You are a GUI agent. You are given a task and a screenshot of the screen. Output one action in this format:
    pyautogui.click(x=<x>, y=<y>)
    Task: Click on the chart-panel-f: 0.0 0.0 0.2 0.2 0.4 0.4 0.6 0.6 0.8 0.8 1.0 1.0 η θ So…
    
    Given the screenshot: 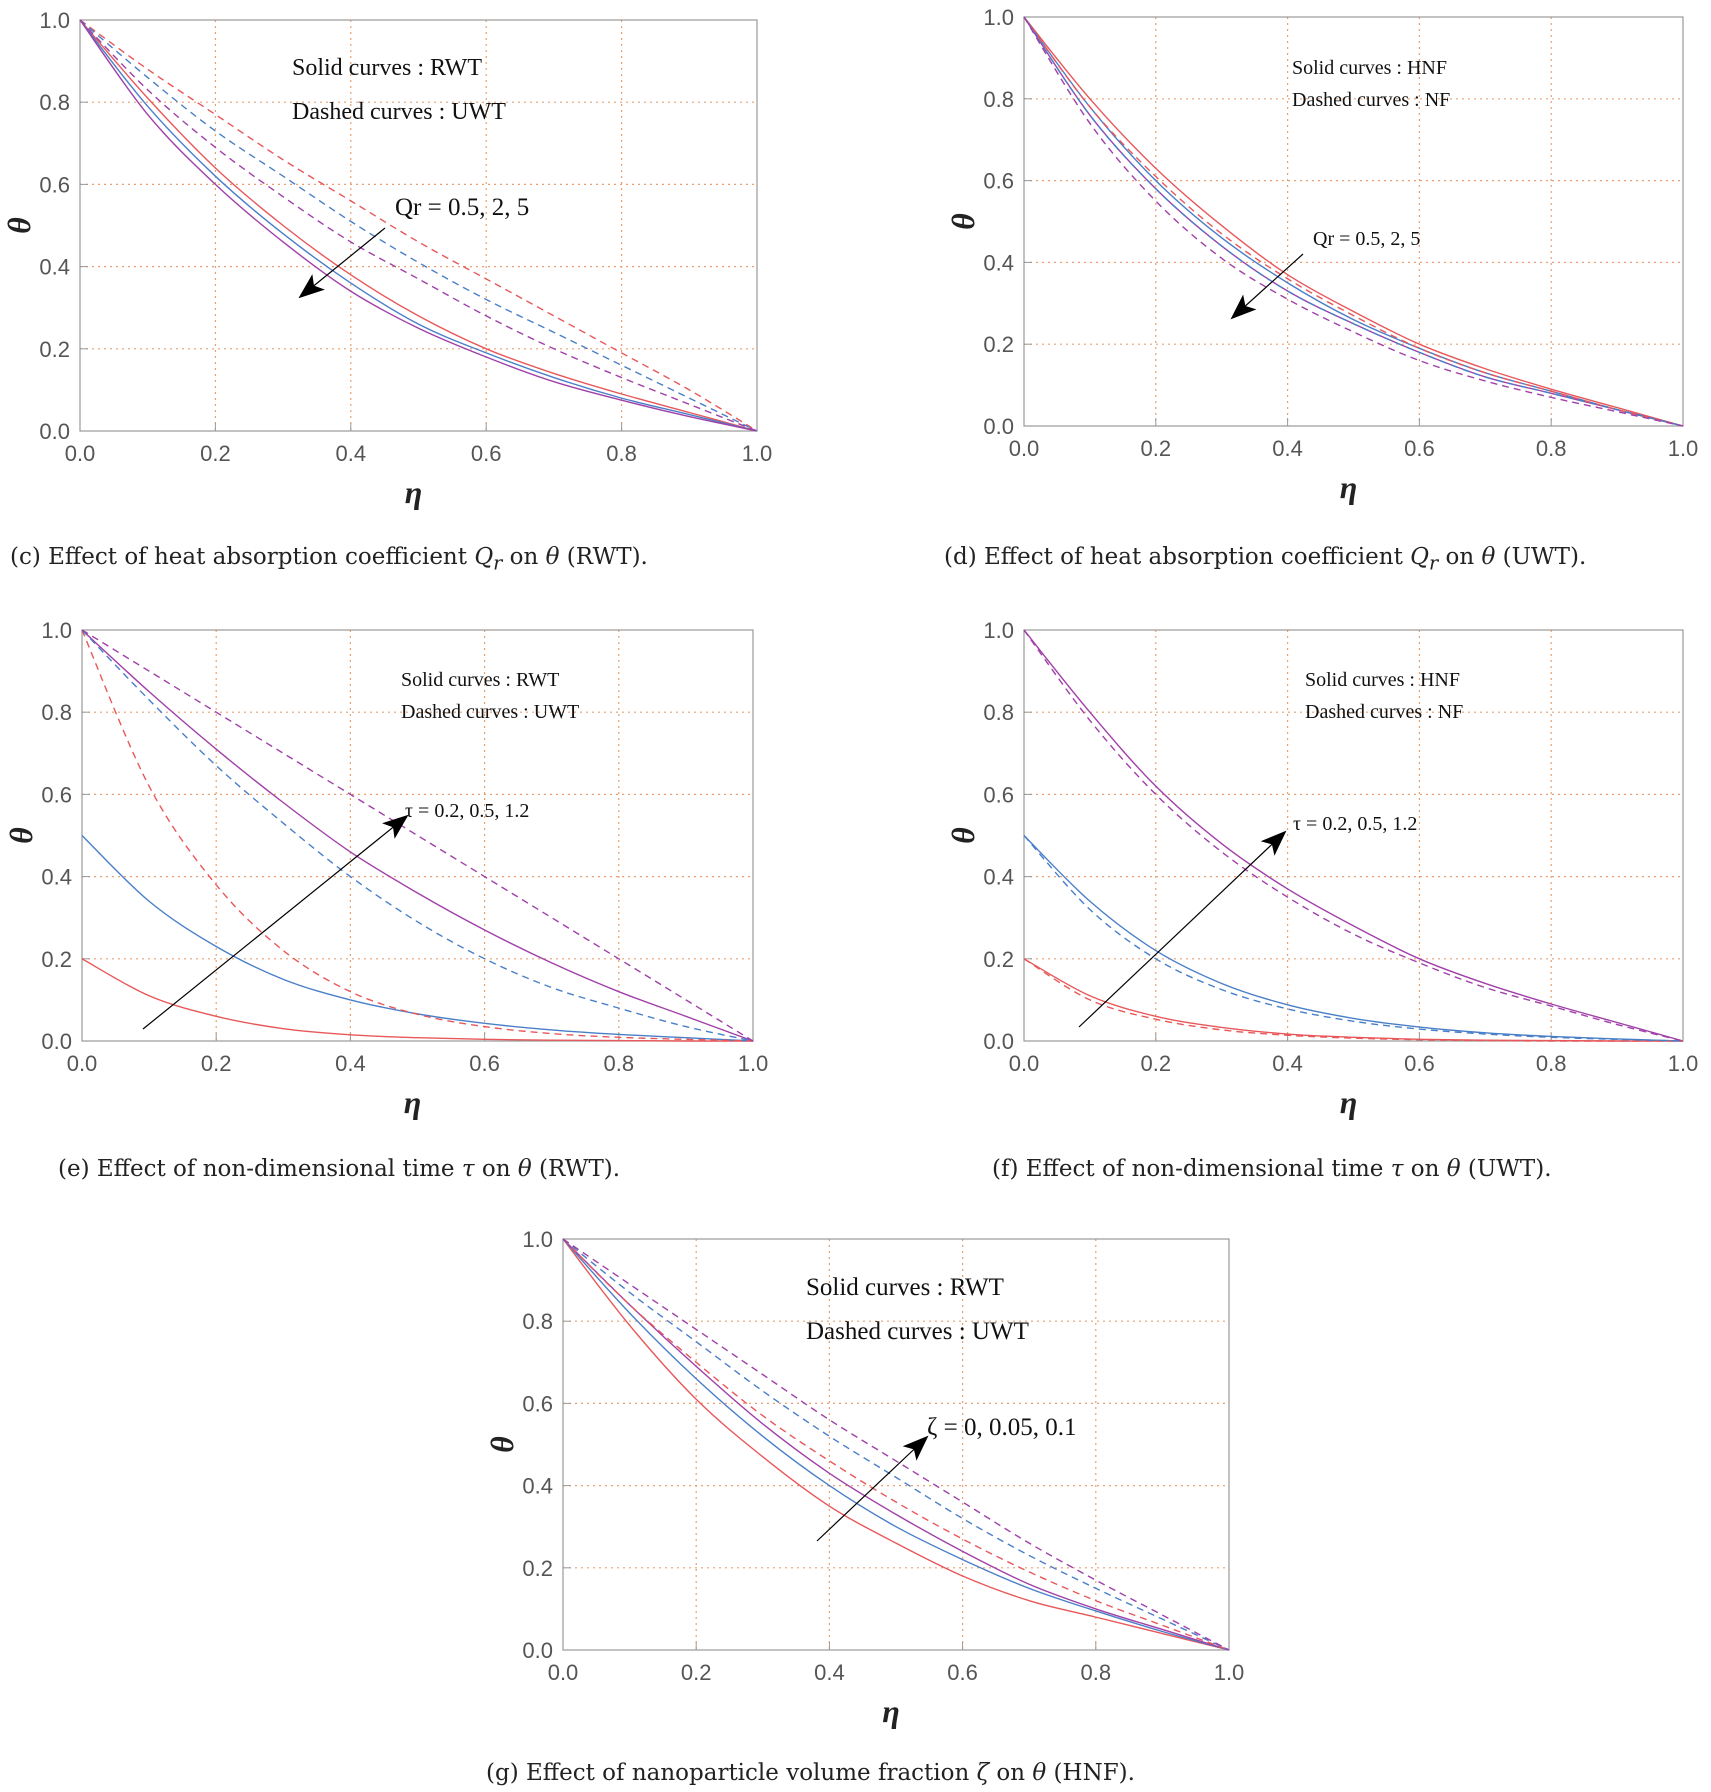 What is the action you would take?
    pyautogui.click(x=1322, y=900)
    